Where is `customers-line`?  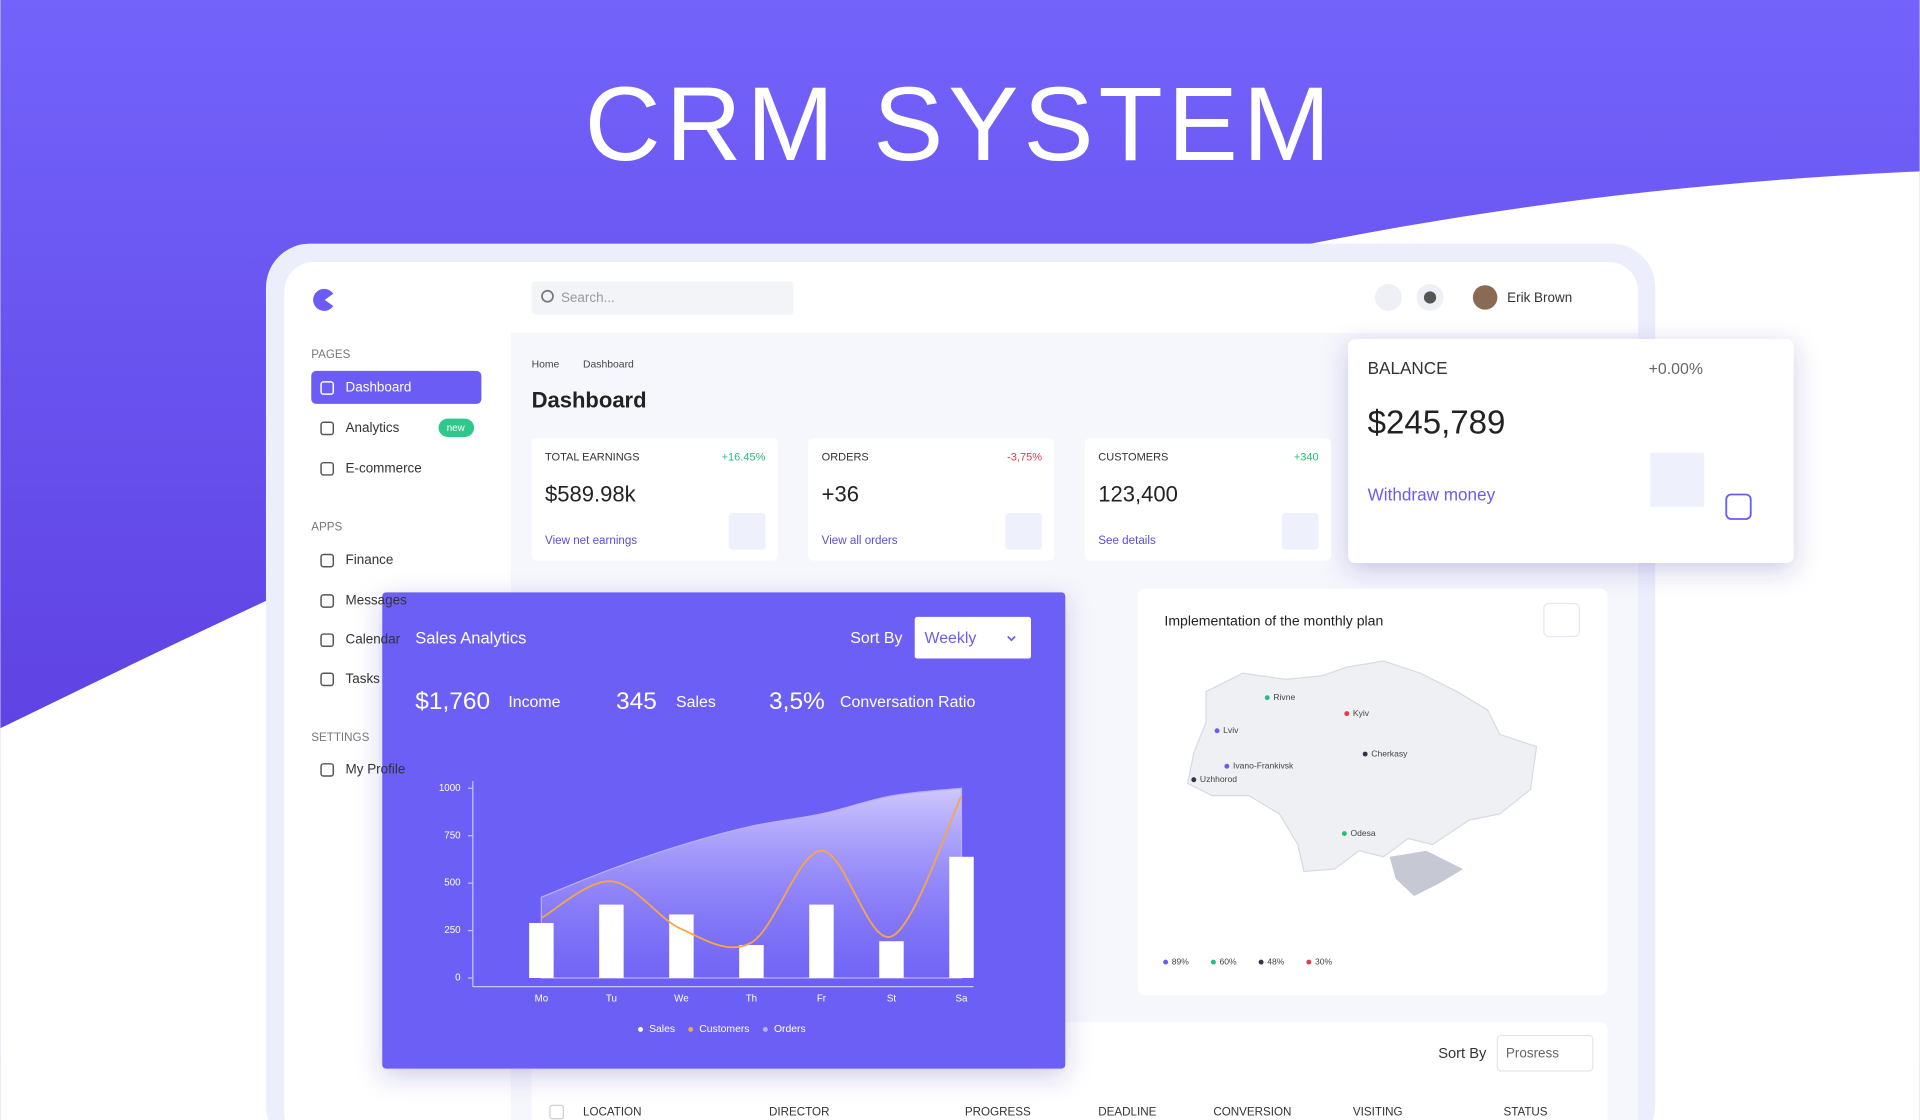
customers-line is located at coordinates (751, 872).